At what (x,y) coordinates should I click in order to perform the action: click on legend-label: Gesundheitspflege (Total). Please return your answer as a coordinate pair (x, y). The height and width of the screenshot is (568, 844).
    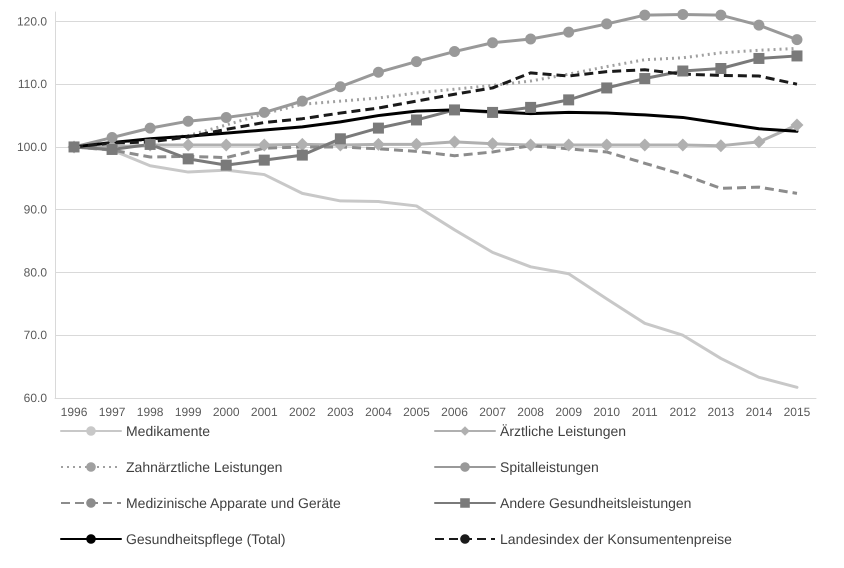
    Looking at the image, I should click on (206, 539).